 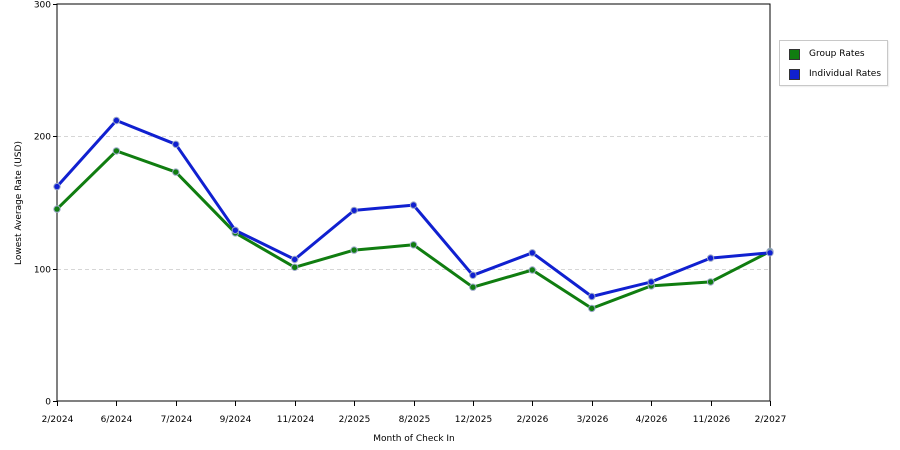 What do you see at coordinates (533, 420) in the screenshot?
I see `x-tick-label-8: 2/2026` at bounding box center [533, 420].